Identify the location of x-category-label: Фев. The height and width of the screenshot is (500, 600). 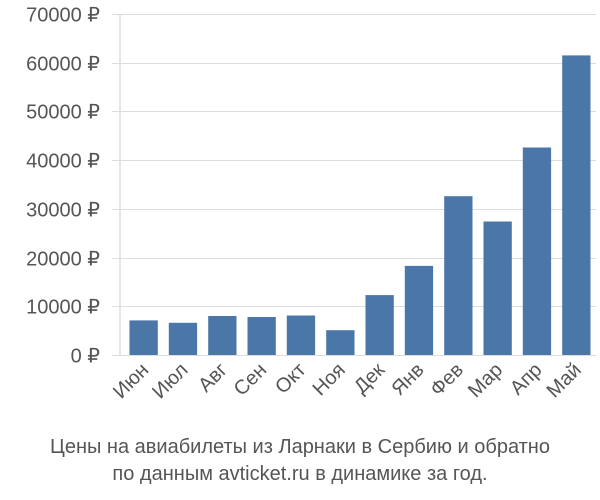
(447, 380).